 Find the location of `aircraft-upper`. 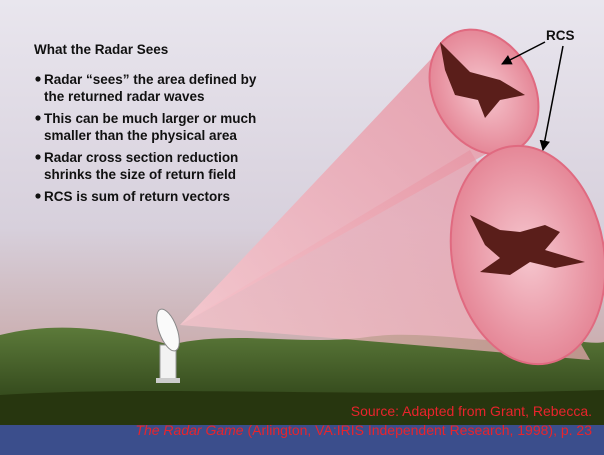

aircraft-upper is located at coordinates (482, 80).